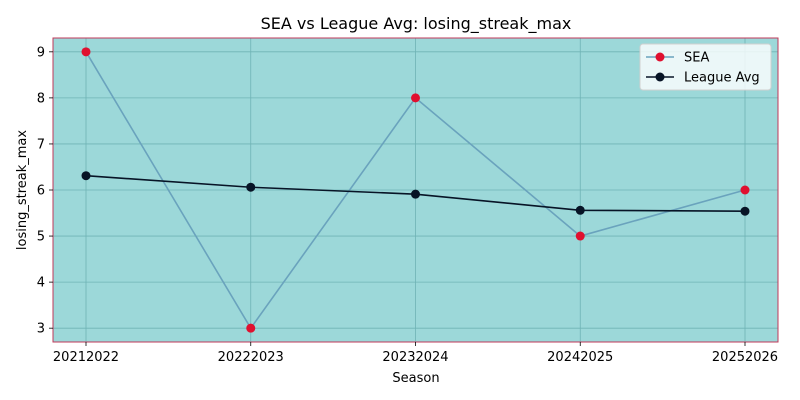  I want to click on x-axis: 20212022 20222023 20232024 20242025 20252026, so click(415, 353).